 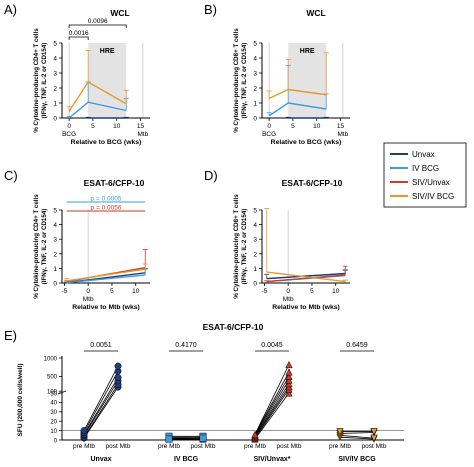 I want to click on panel-letter: A), so click(x=10, y=9).